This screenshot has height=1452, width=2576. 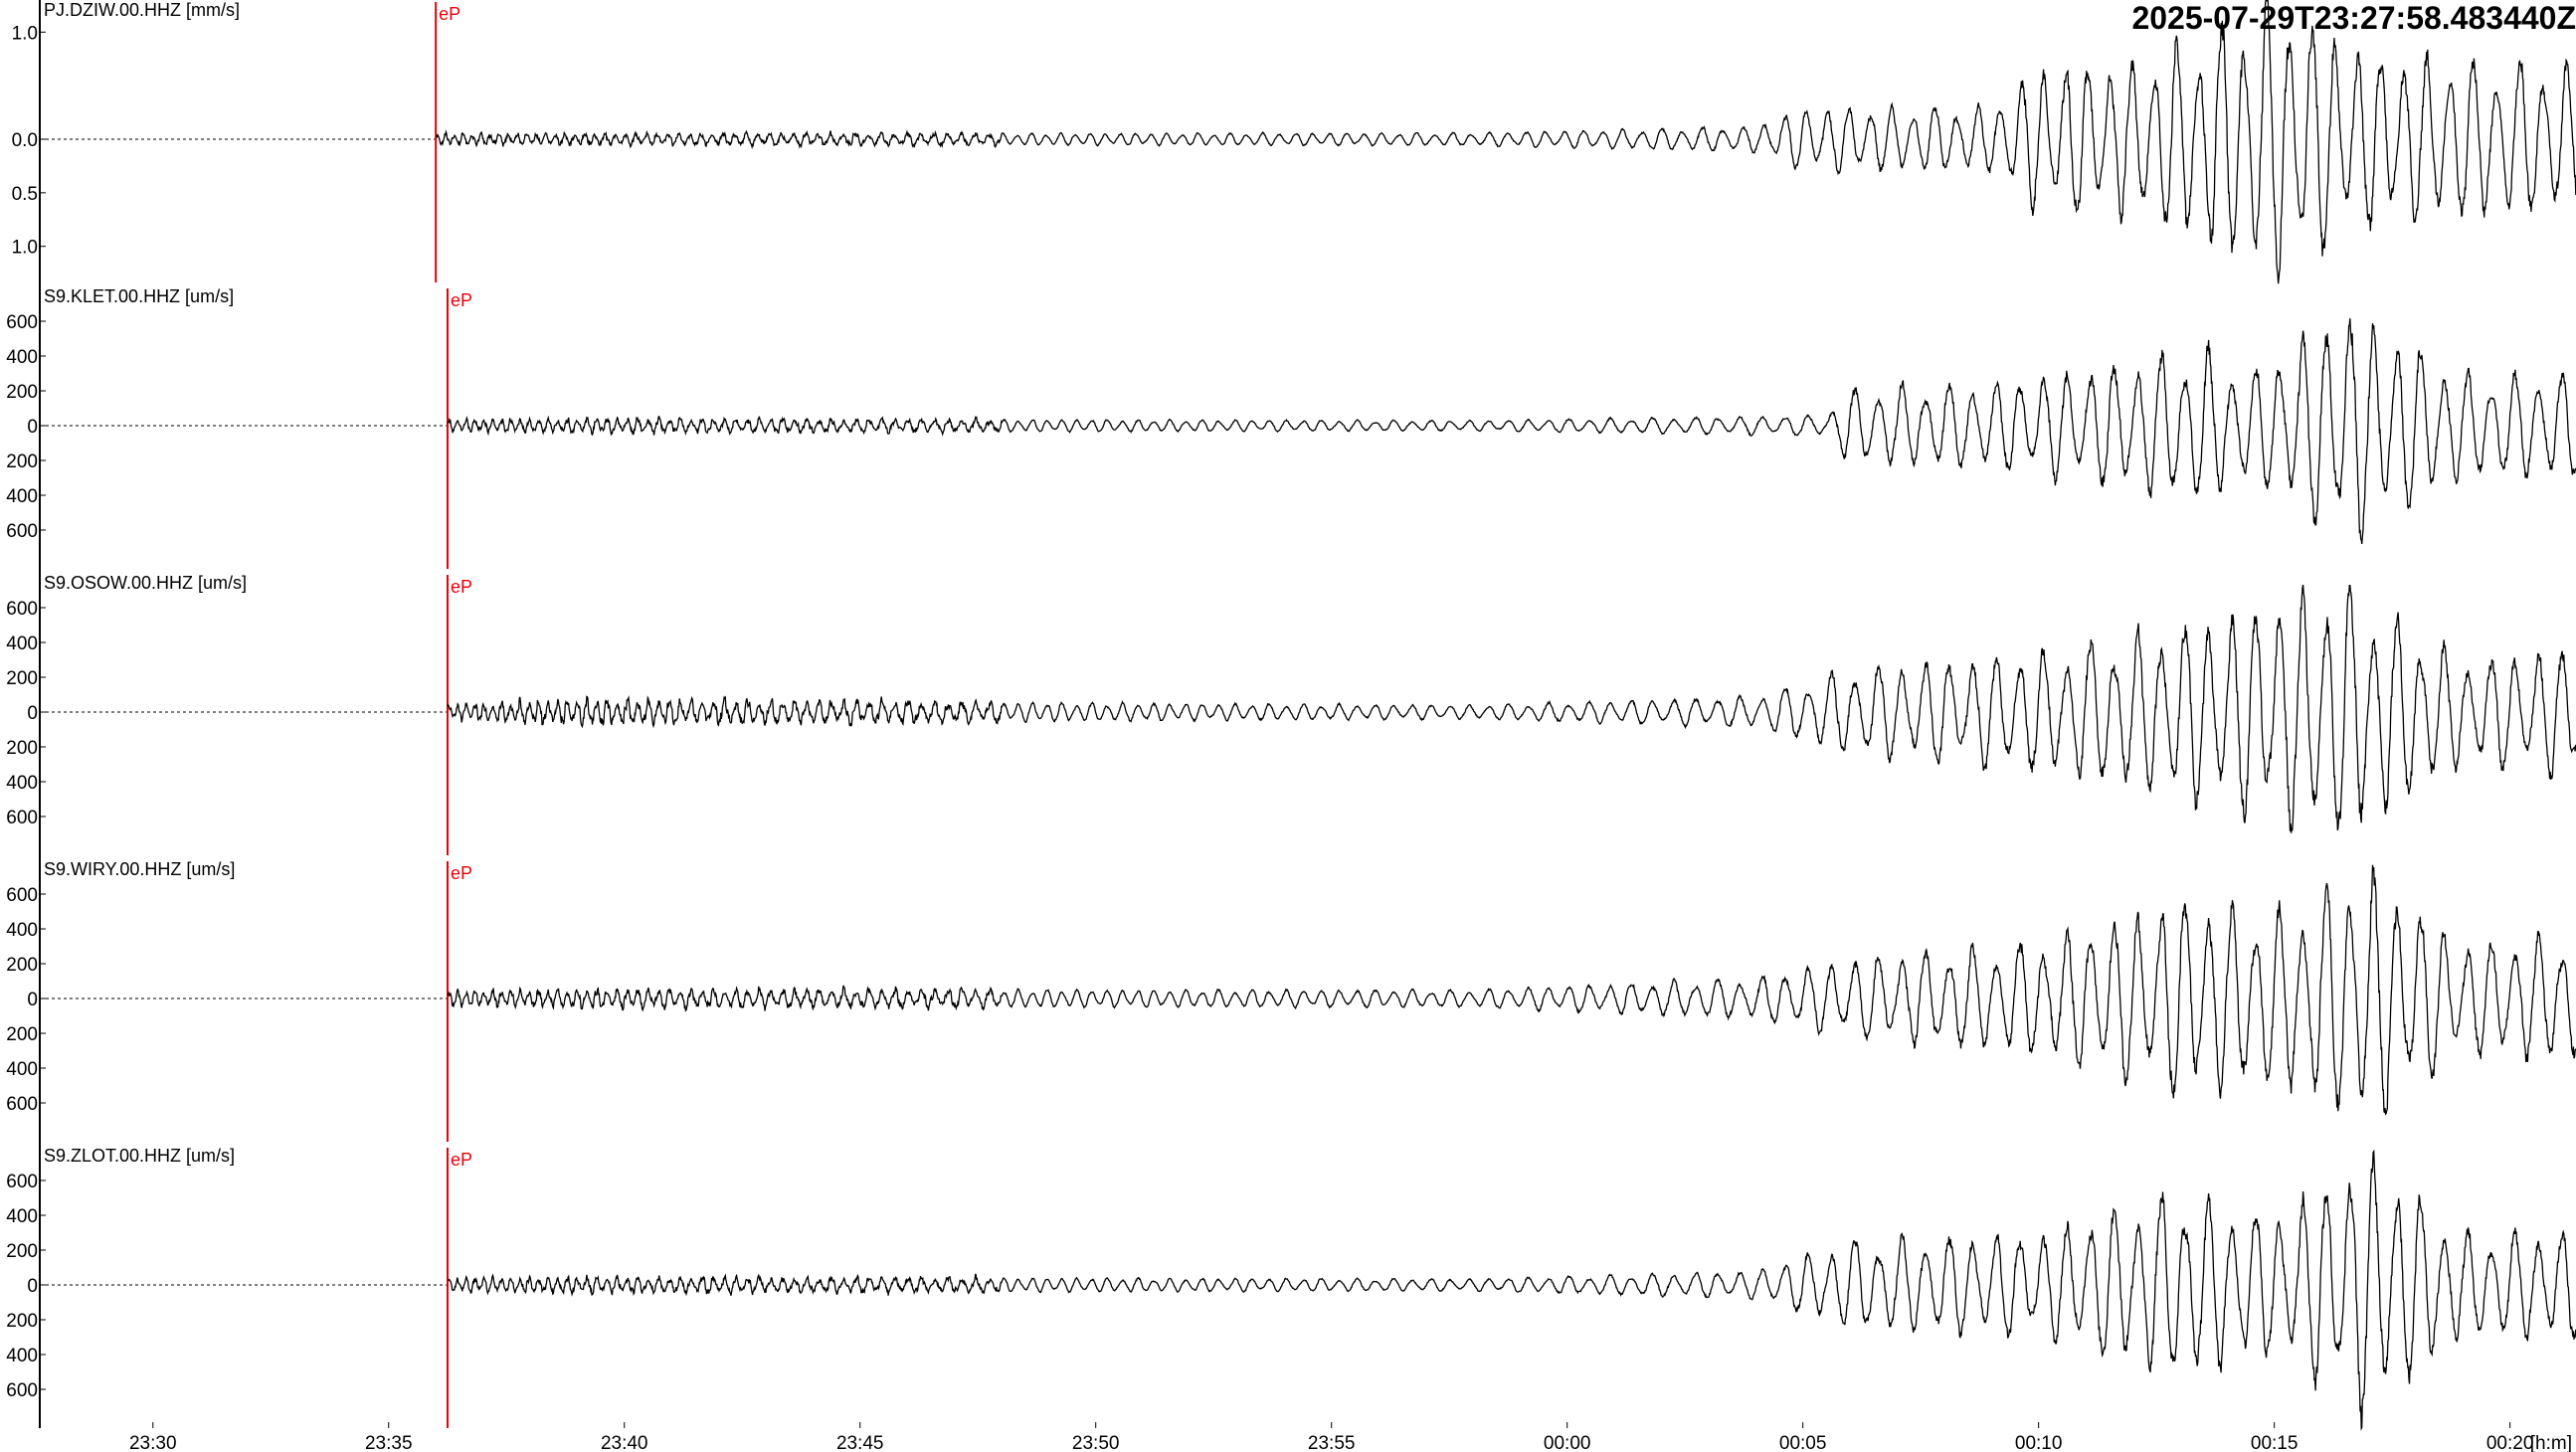 I want to click on trace-label-4: S9.ZLOT.00.HHZ [um/s], so click(x=139, y=1156).